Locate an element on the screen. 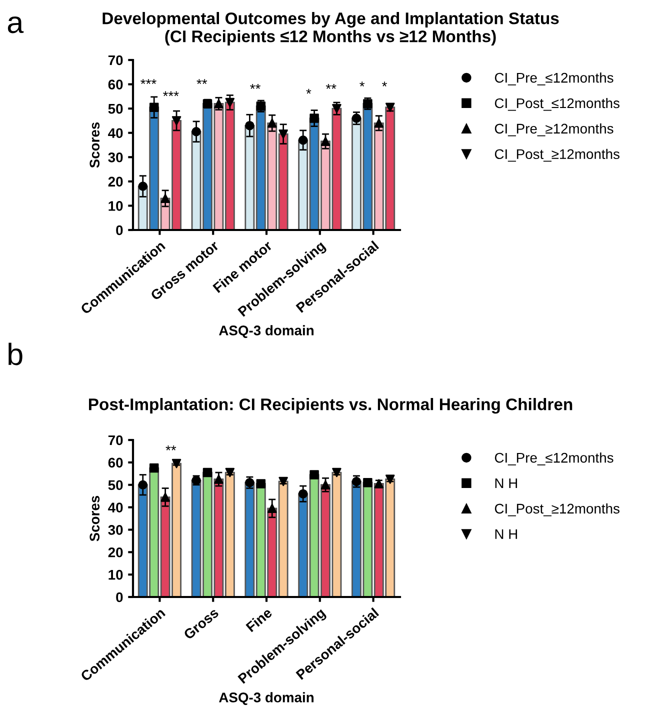  chart-title: Developmental Outcomes by Age and Implantation Status (CI Recipients ≤12 Months vs ≥12 Months) is located at coordinates (330, 29).